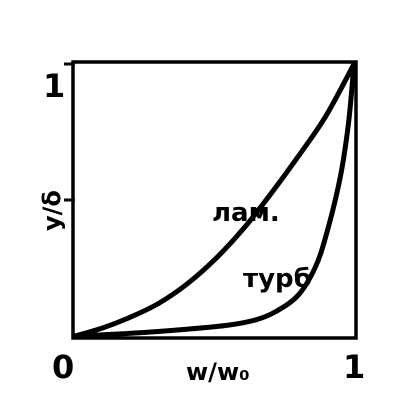 The image size is (416, 416). I want to click on x-tick-label-1: 1, so click(354, 367).